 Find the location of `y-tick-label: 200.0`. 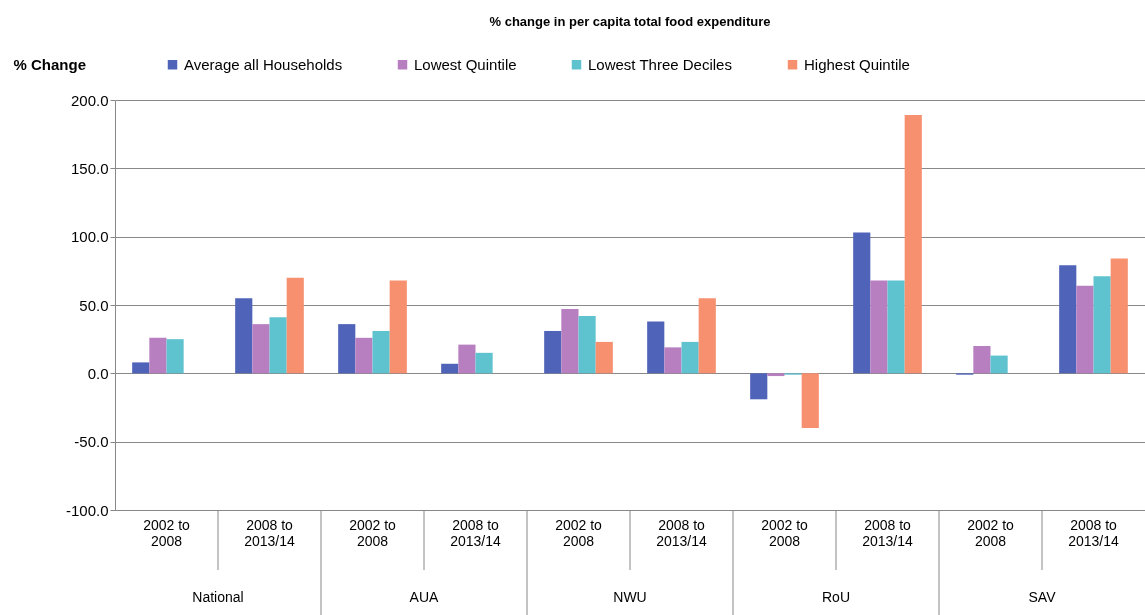

y-tick-label: 200.0 is located at coordinates (89, 100).